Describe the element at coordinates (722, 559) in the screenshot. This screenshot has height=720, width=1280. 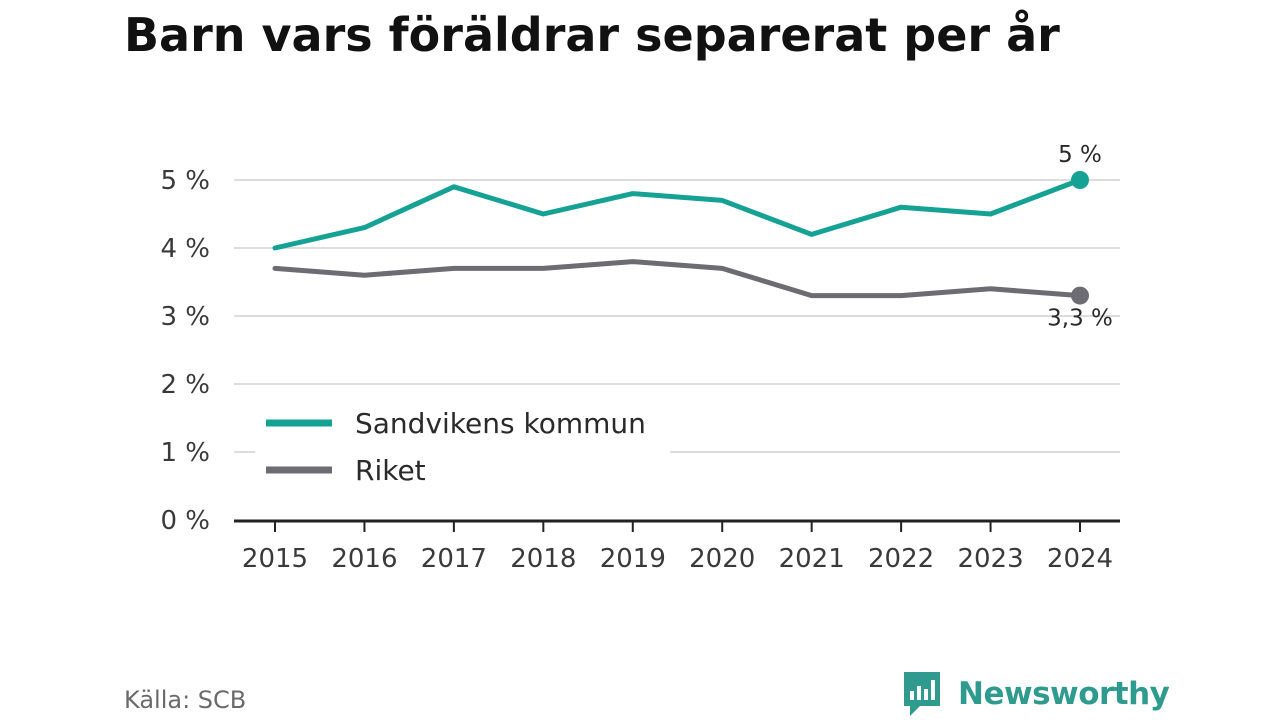
I see `x-tick-label: 2020` at that location.